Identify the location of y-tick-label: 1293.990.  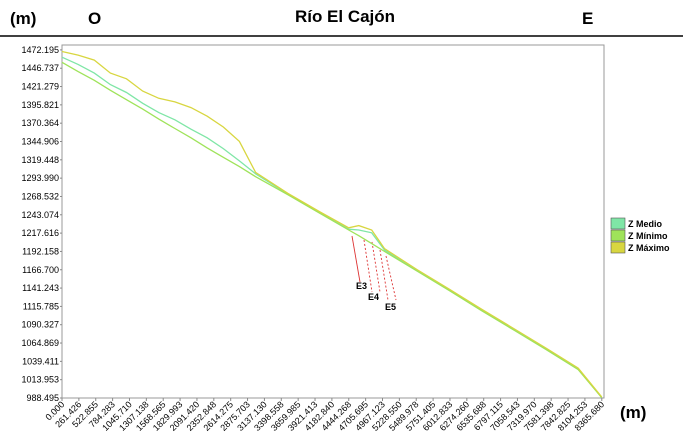
(40, 178).